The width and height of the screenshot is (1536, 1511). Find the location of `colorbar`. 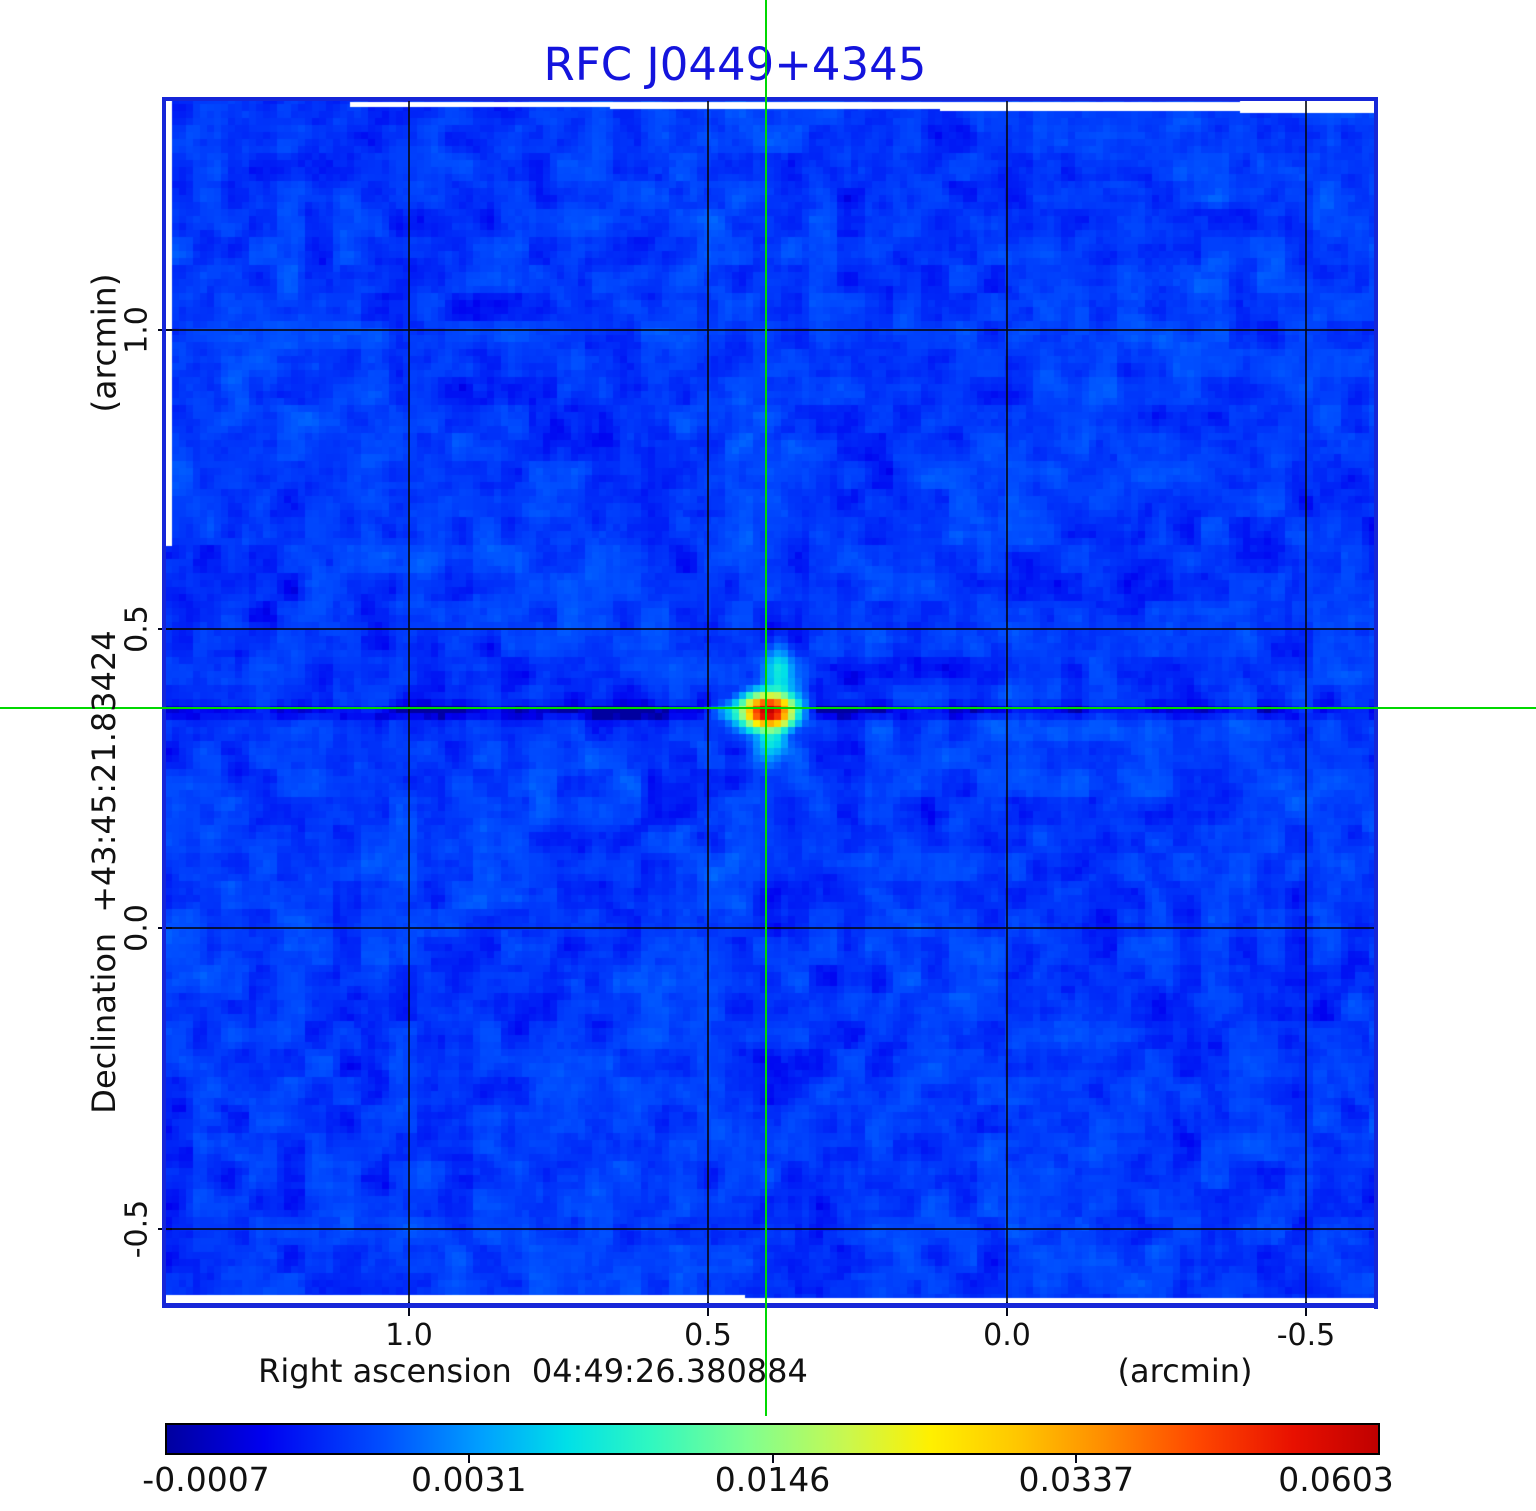

colorbar is located at coordinates (772, 1439).